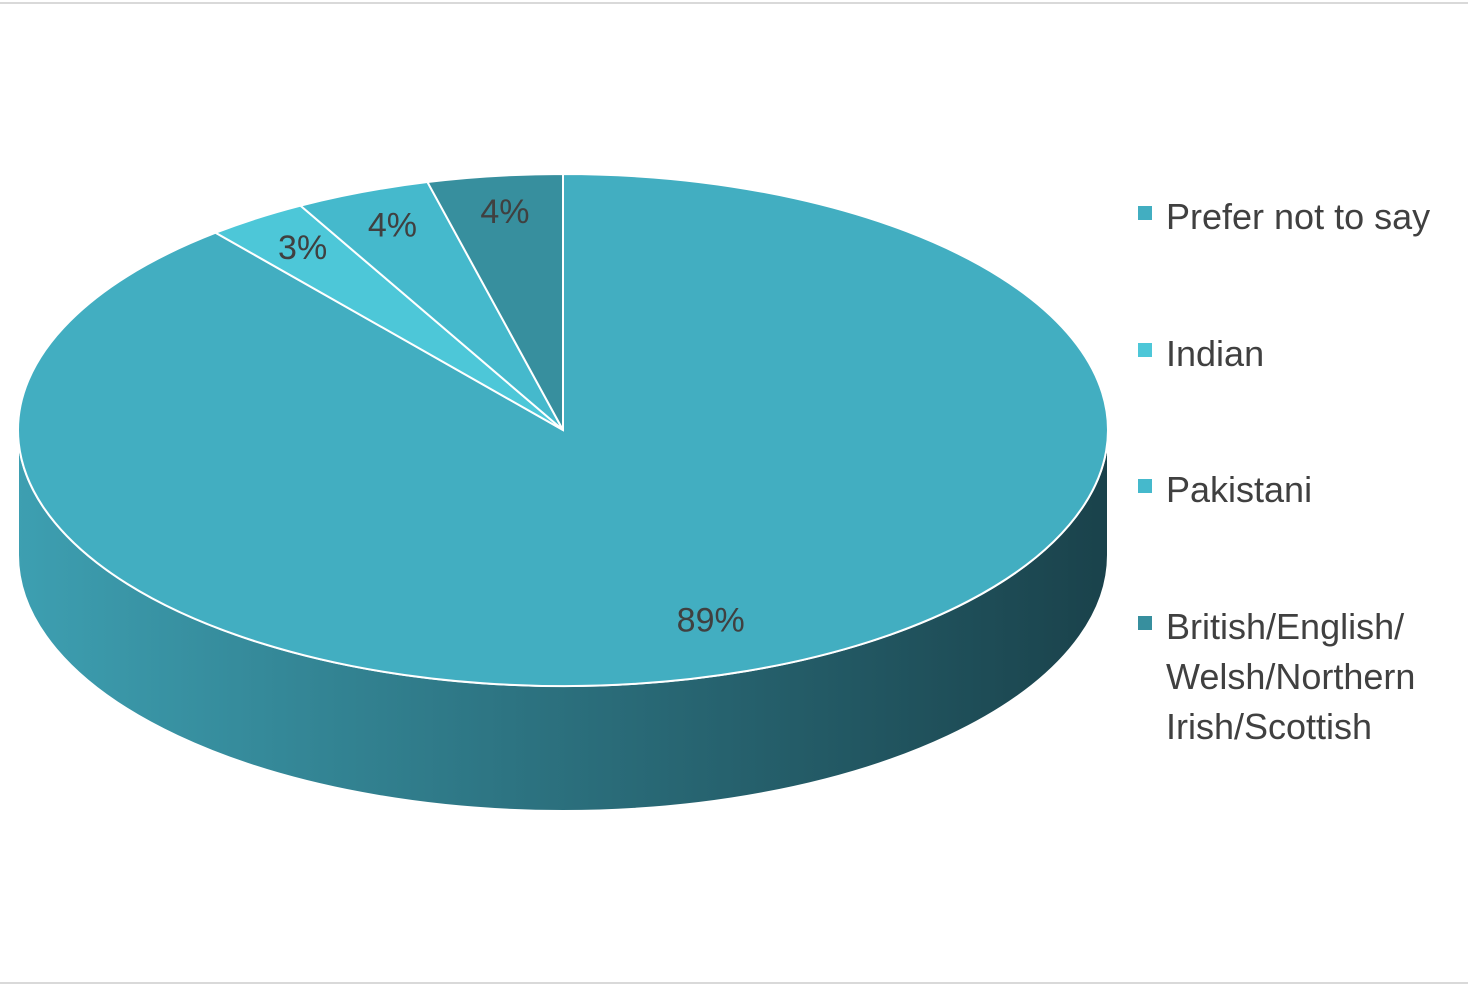 The height and width of the screenshot is (990, 1468). Describe the element at coordinates (1239, 489) in the screenshot. I see `legend-label: Pakistani` at that location.